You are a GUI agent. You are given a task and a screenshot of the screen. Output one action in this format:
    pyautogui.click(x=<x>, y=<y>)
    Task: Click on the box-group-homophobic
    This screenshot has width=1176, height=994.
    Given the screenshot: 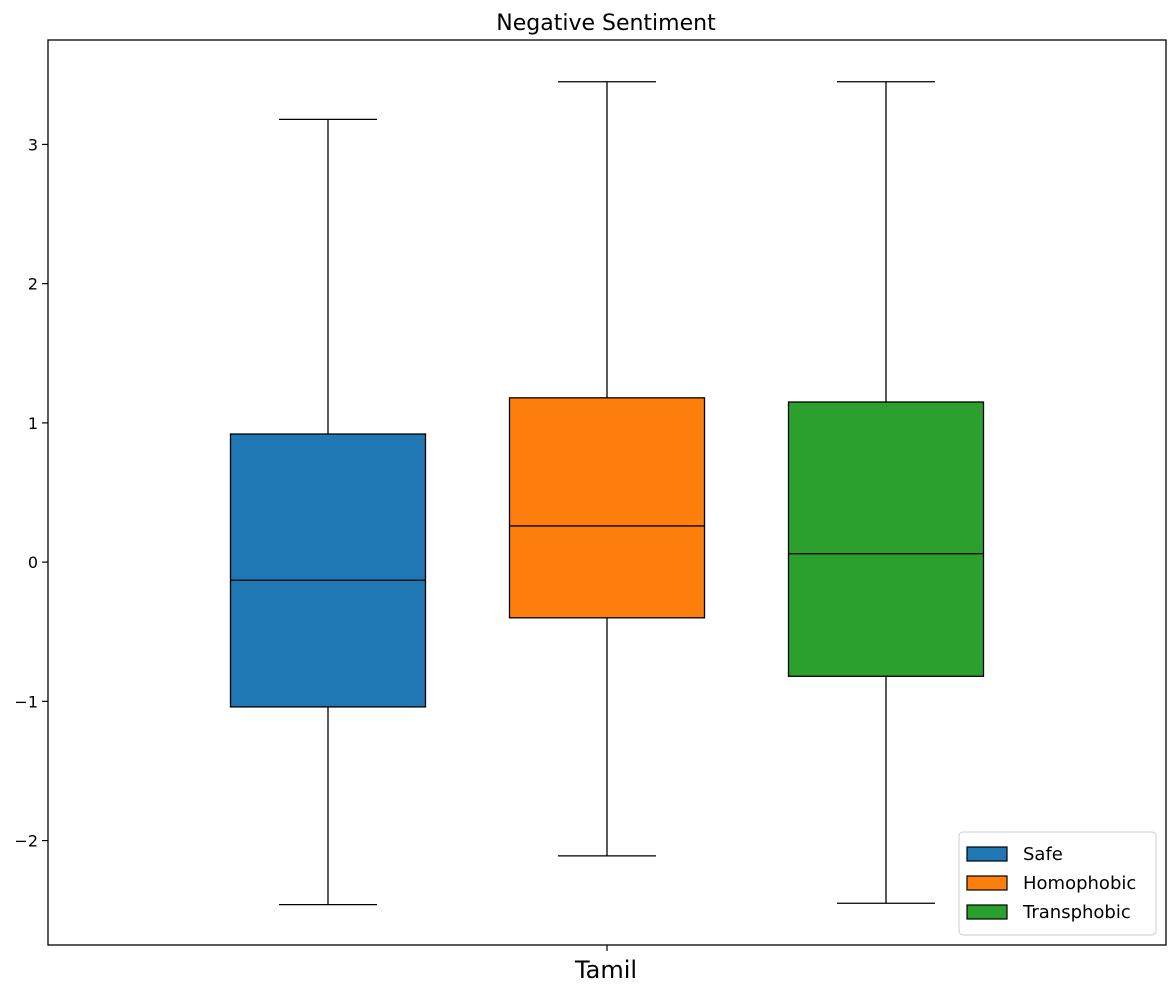 What is the action you would take?
    pyautogui.click(x=607, y=469)
    